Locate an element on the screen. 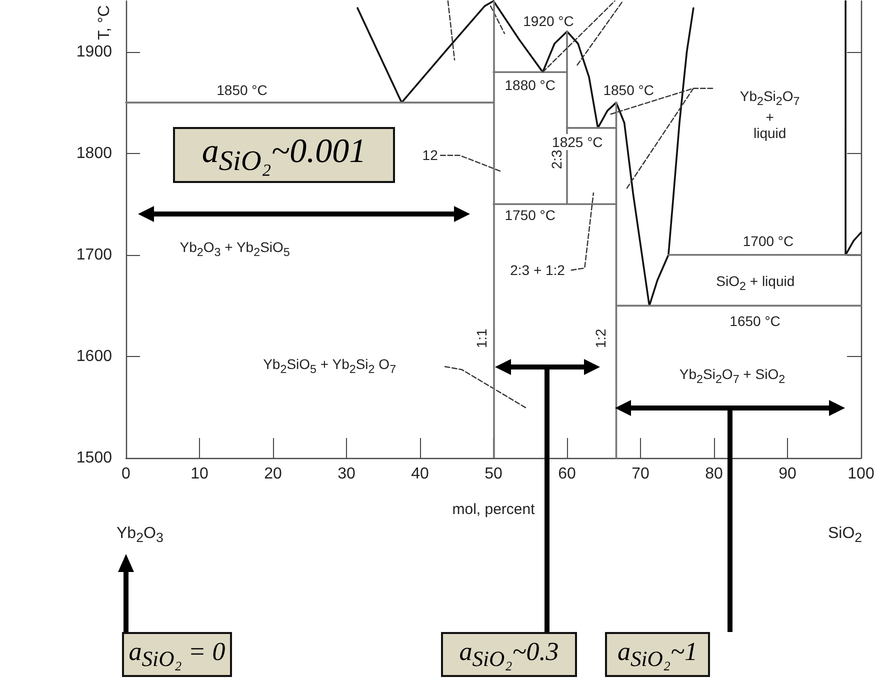 The width and height of the screenshot is (886, 684). x-tick-label: 70 is located at coordinates (641, 474).